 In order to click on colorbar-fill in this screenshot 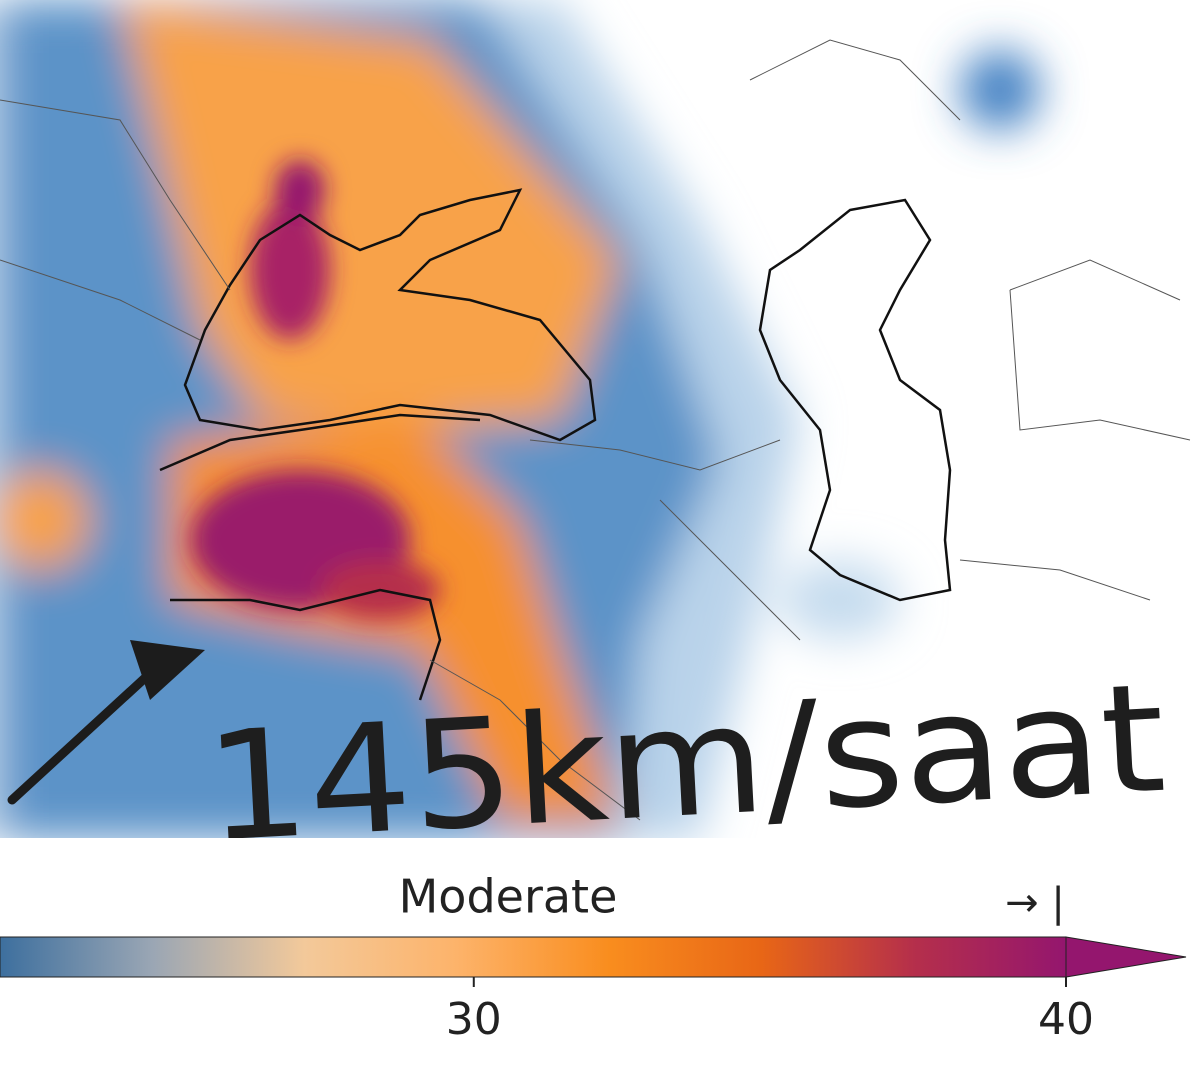, I will do `click(533, 957)`.